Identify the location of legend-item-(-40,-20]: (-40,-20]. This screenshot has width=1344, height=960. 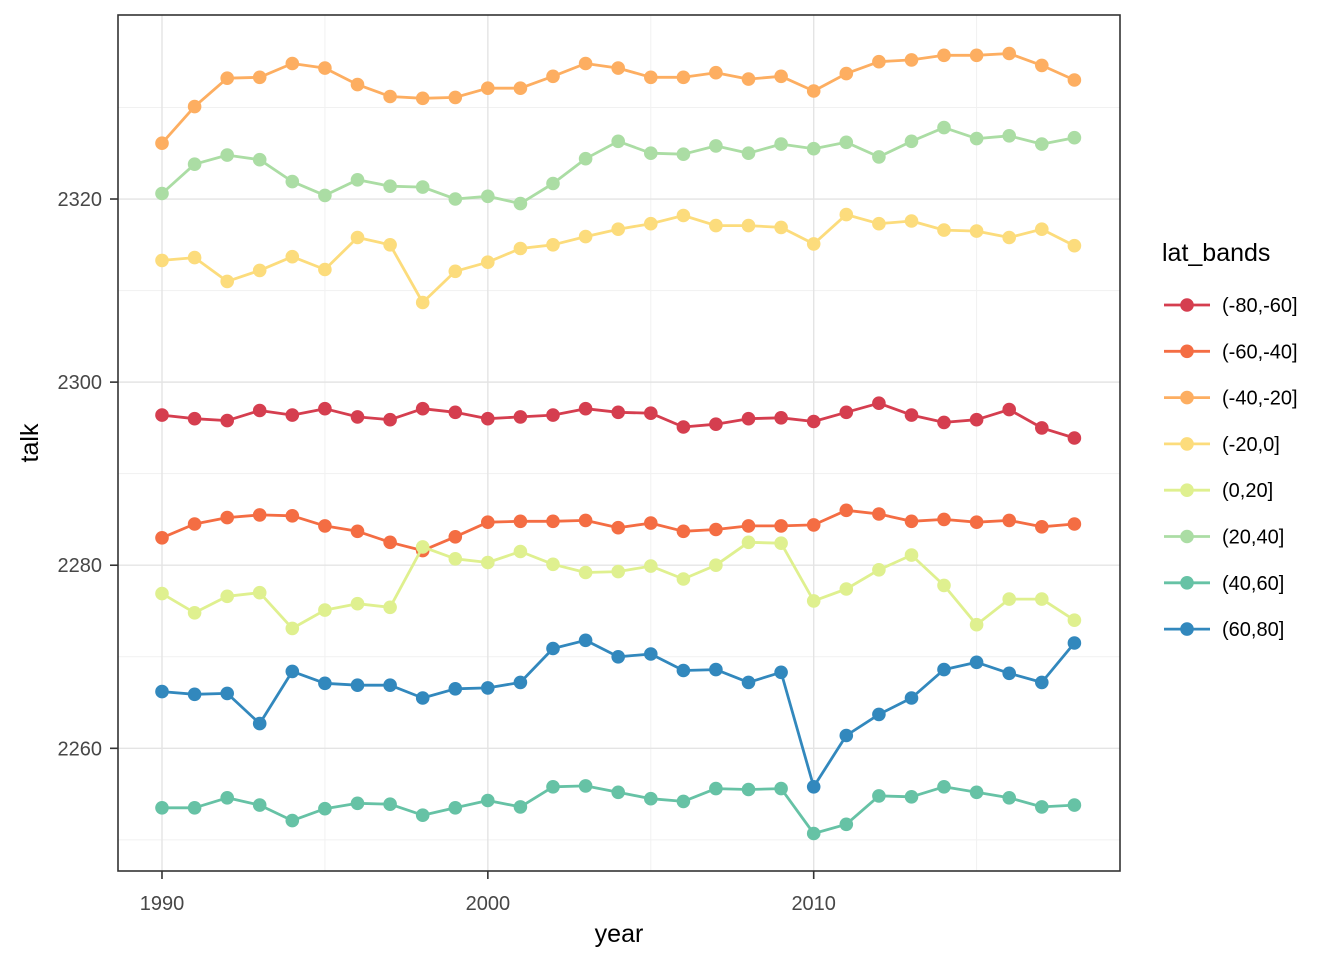
(1231, 399).